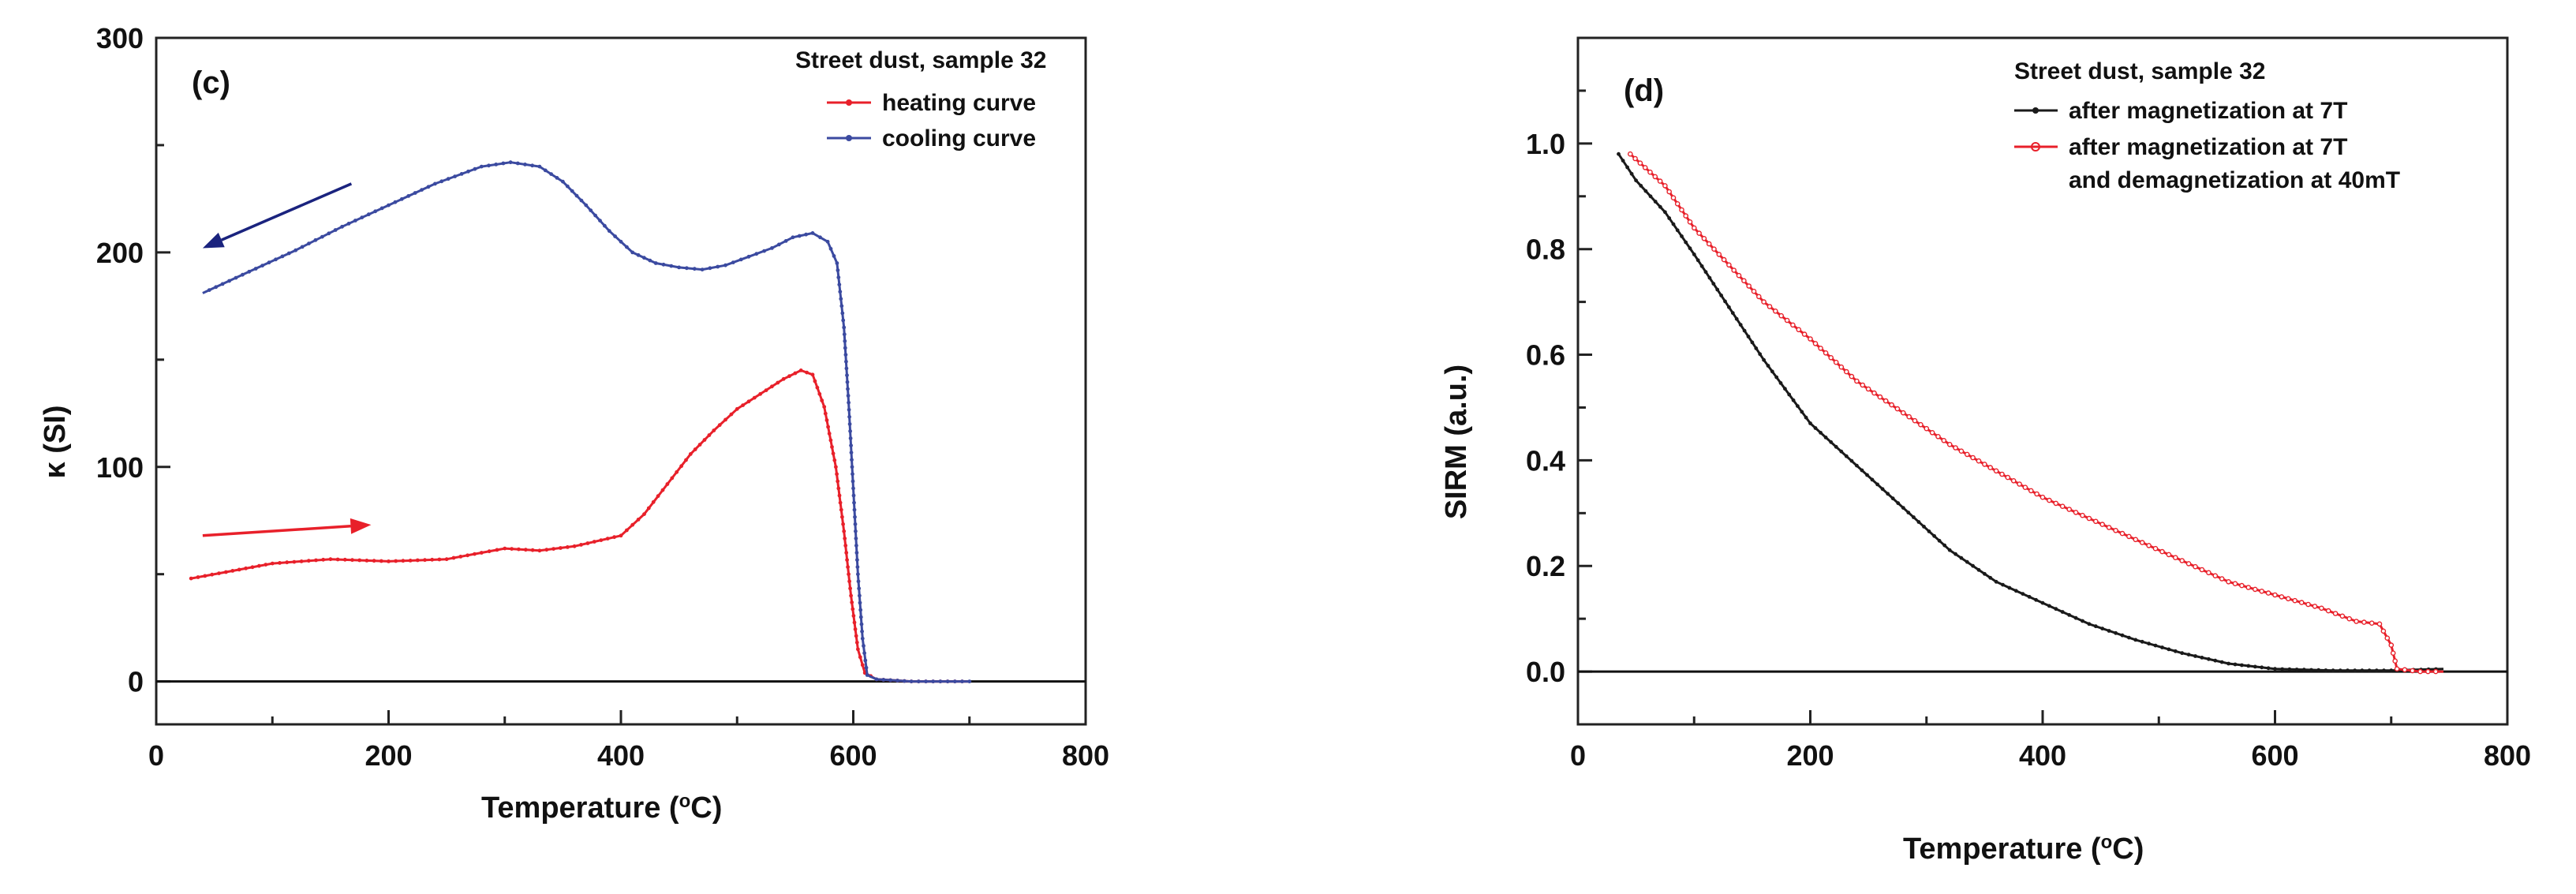  I want to click on arrow-heating-head, so click(361, 526).